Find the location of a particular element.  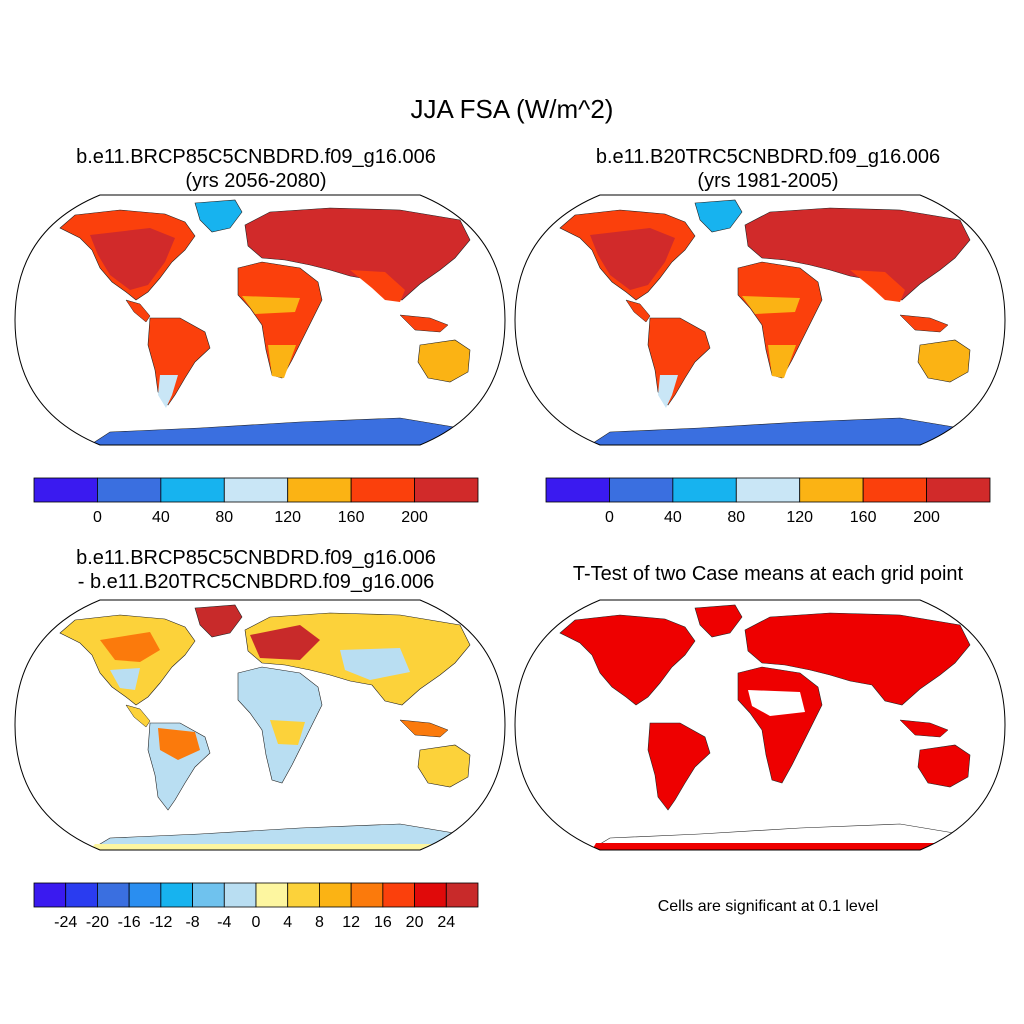

australia-significant is located at coordinates (944, 766).